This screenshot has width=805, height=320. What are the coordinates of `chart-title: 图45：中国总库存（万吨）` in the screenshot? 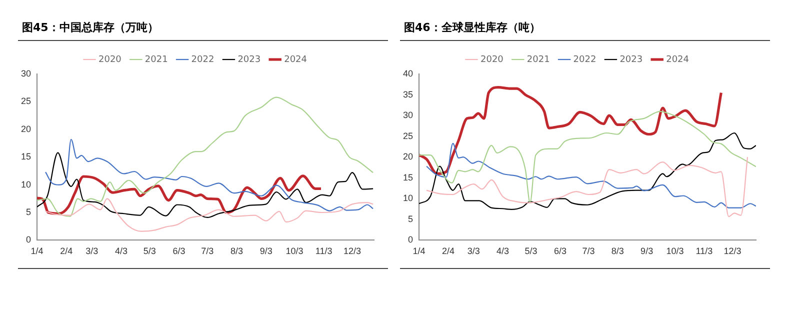 It's located at (203, 29).